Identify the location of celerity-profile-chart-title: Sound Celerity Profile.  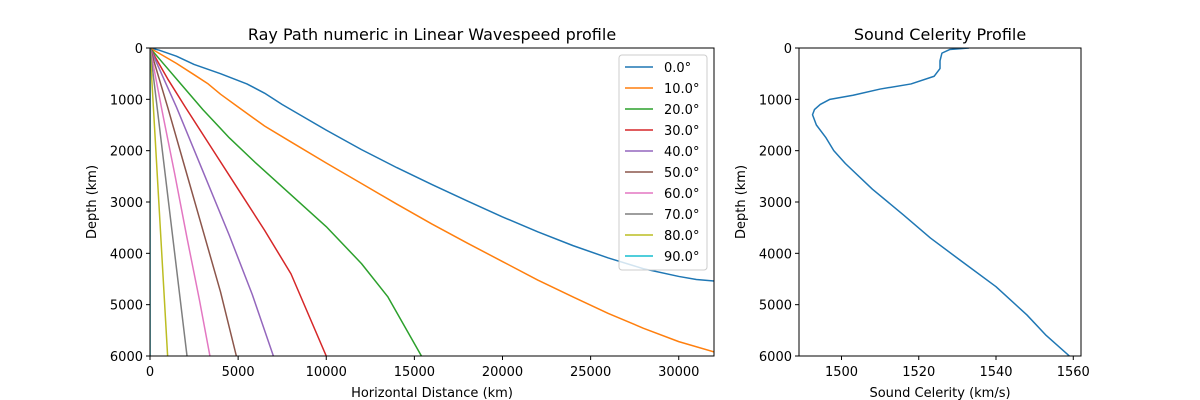
(940, 34).